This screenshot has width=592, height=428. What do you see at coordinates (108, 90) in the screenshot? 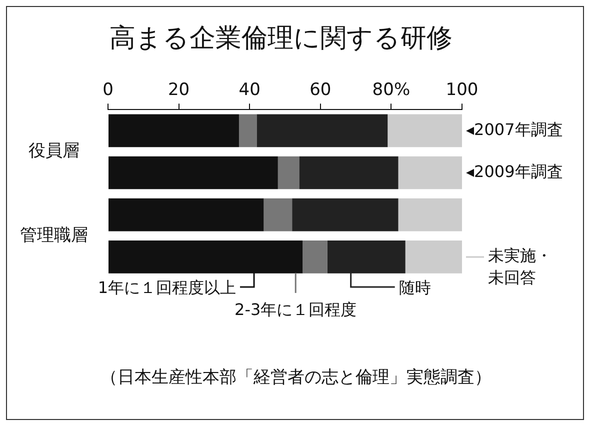
I see `x-tick-label: 0` at bounding box center [108, 90].